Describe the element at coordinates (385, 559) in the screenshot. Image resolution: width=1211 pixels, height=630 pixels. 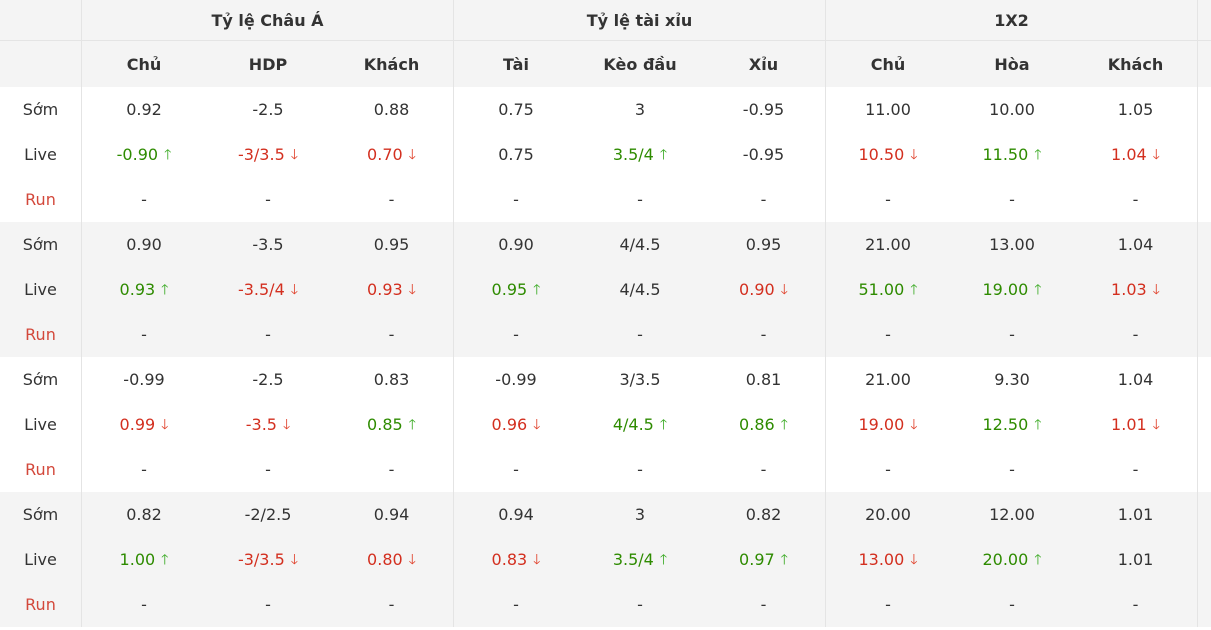
I see `odds-value: 0.80` at that location.